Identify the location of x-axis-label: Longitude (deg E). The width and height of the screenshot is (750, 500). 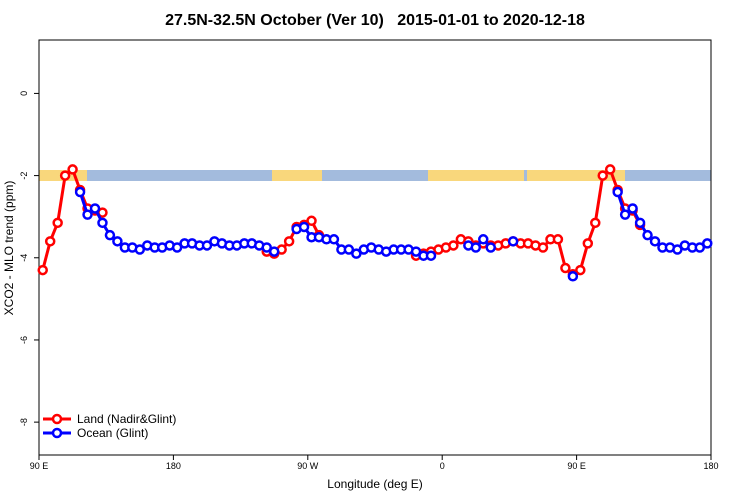
(374, 484).